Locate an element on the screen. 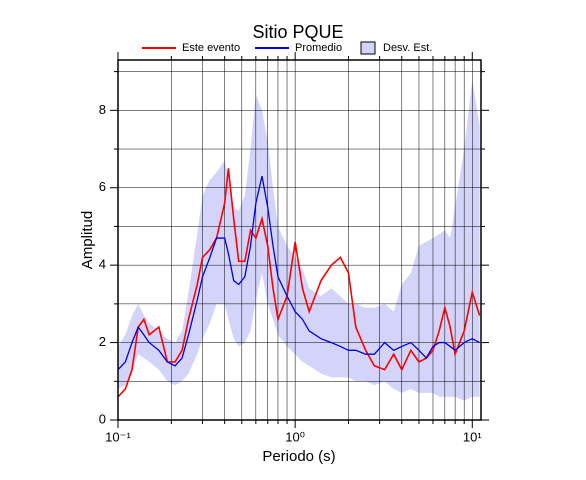  y-tick-label: 4 is located at coordinates (102, 264).